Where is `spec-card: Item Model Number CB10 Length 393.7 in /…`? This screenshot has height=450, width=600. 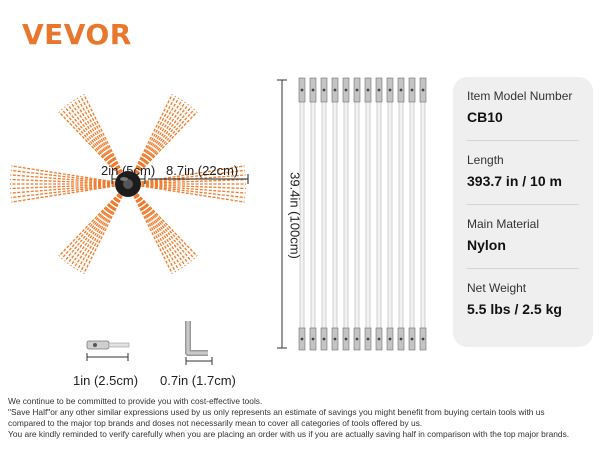 spec-card: Item Model Number CB10 Length 393.7 in /… is located at coordinates (523, 212).